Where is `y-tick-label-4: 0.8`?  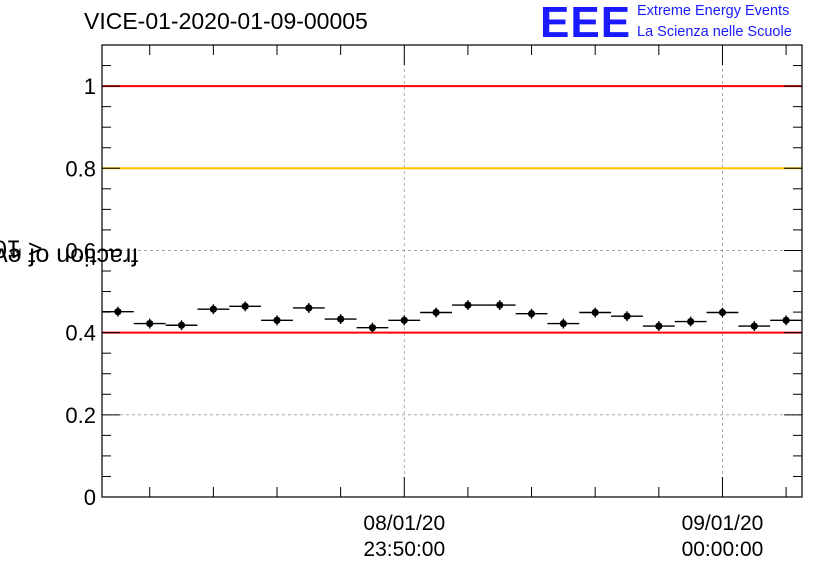 y-tick-label-4: 0.8 is located at coordinates (80, 168).